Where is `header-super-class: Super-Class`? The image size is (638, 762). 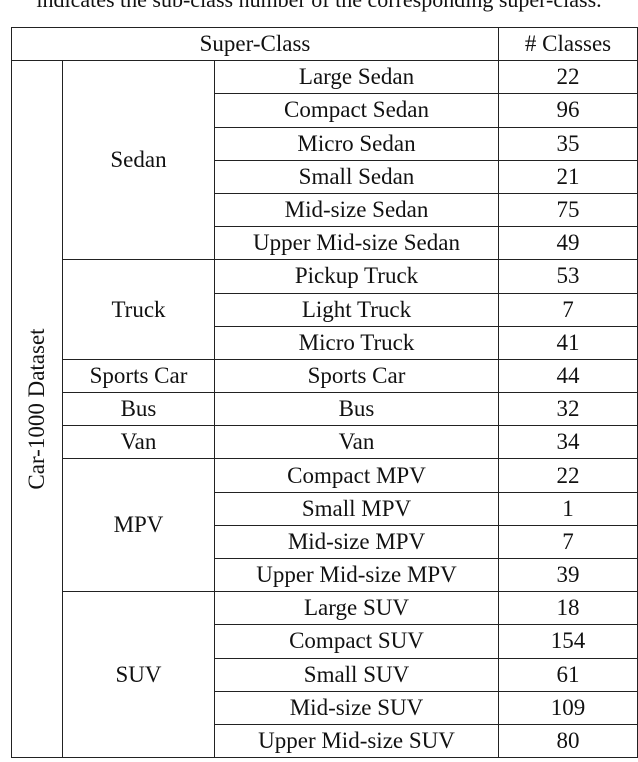
header-super-class: Super-Class is located at coordinates (255, 44).